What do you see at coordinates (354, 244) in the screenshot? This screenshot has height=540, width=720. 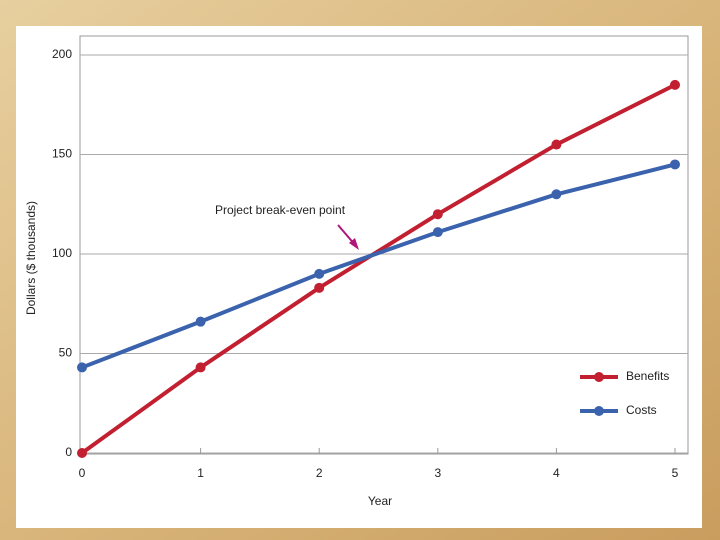 I see `annotation-arrowhead` at bounding box center [354, 244].